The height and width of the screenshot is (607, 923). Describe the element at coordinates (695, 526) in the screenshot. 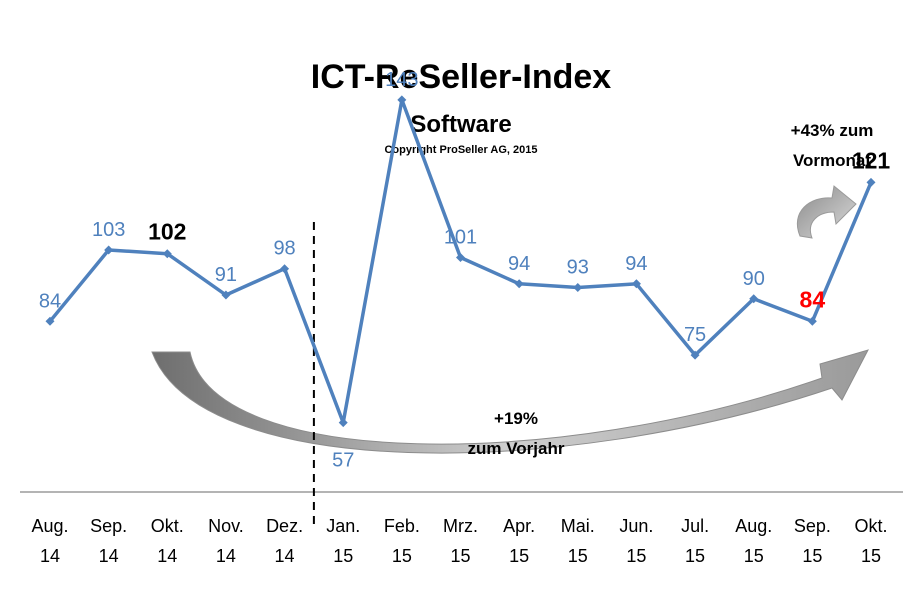

I see `x-tick-label-month: Jul.` at that location.